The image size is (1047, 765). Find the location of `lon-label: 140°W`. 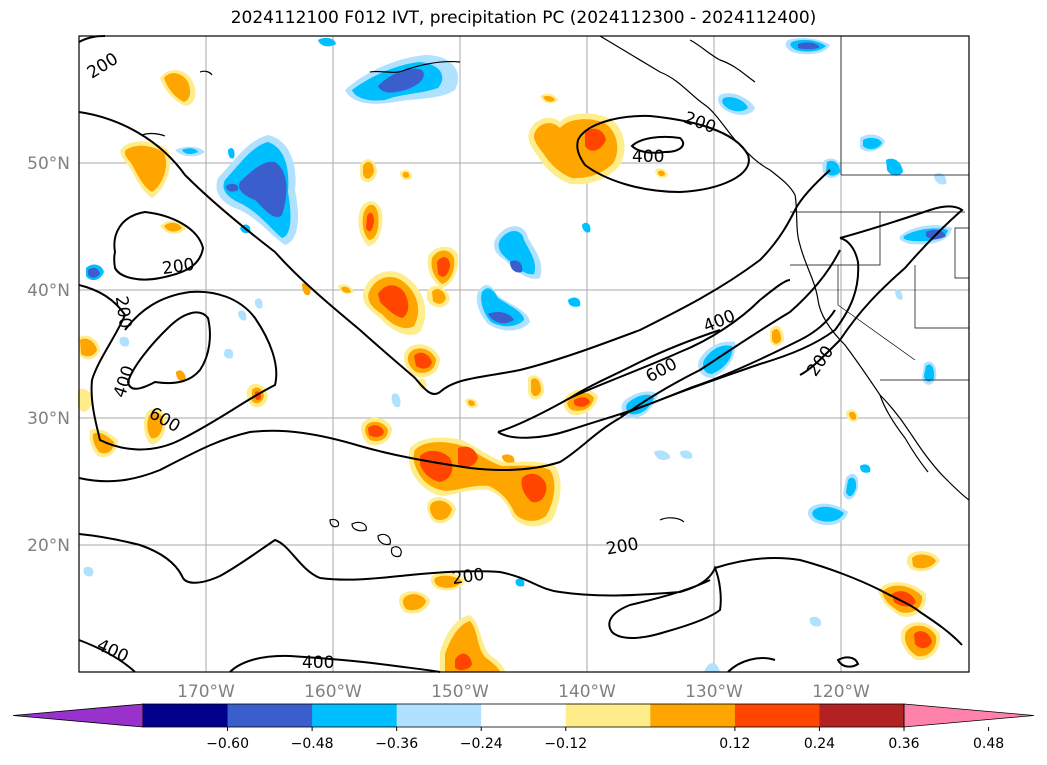

lon-label: 140°W is located at coordinates (587, 692).